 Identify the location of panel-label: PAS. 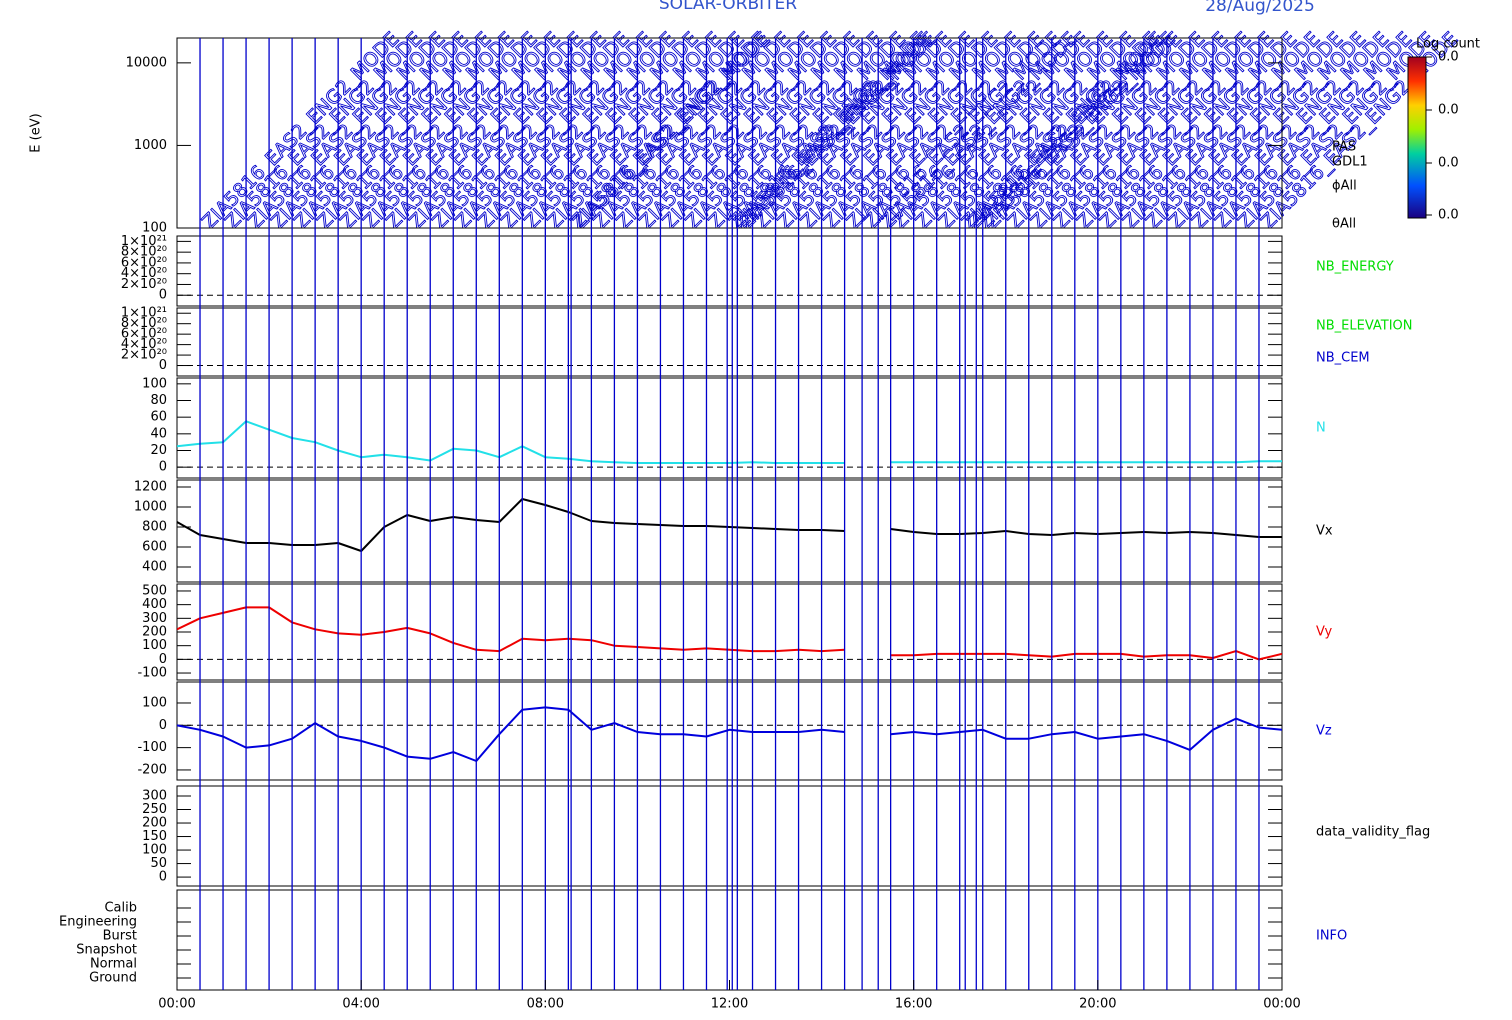
(1344, 147).